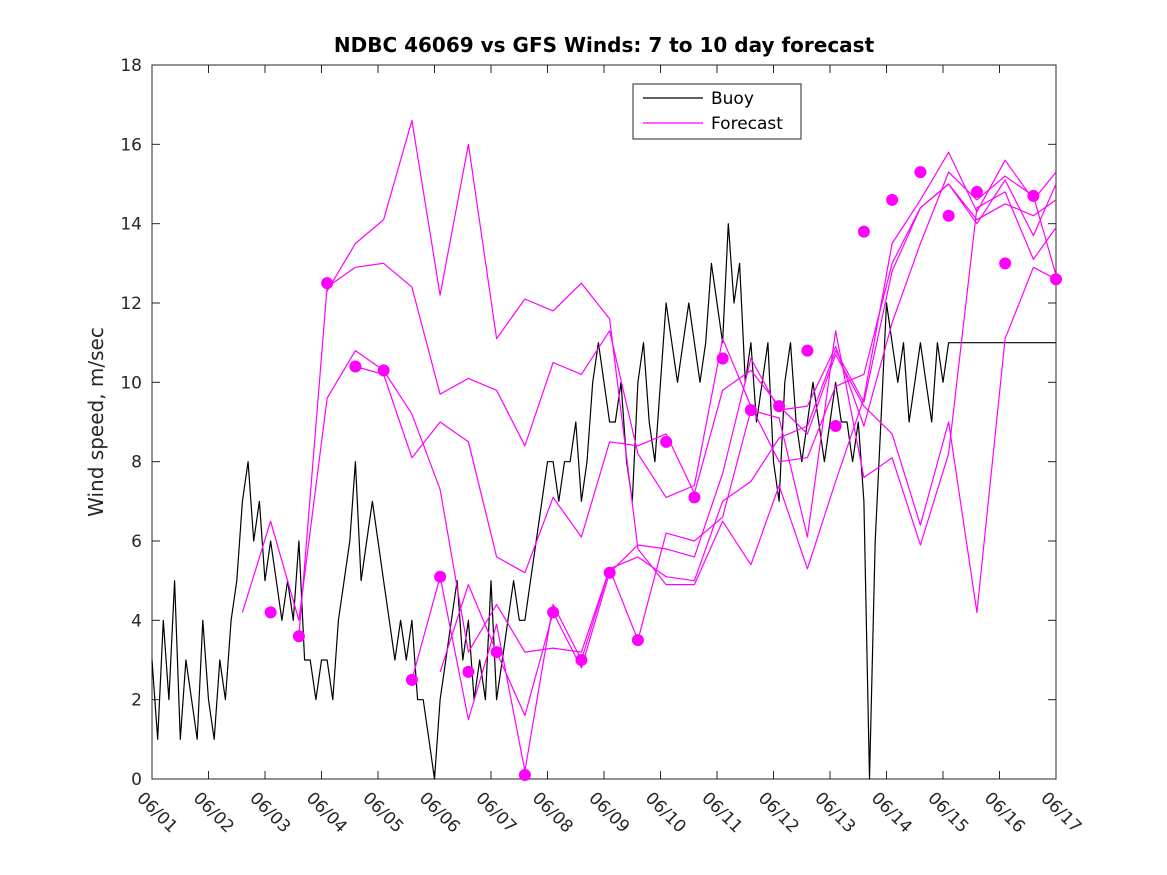  Describe the element at coordinates (136, 780) in the screenshot. I see `y-tick-label: 0` at that location.